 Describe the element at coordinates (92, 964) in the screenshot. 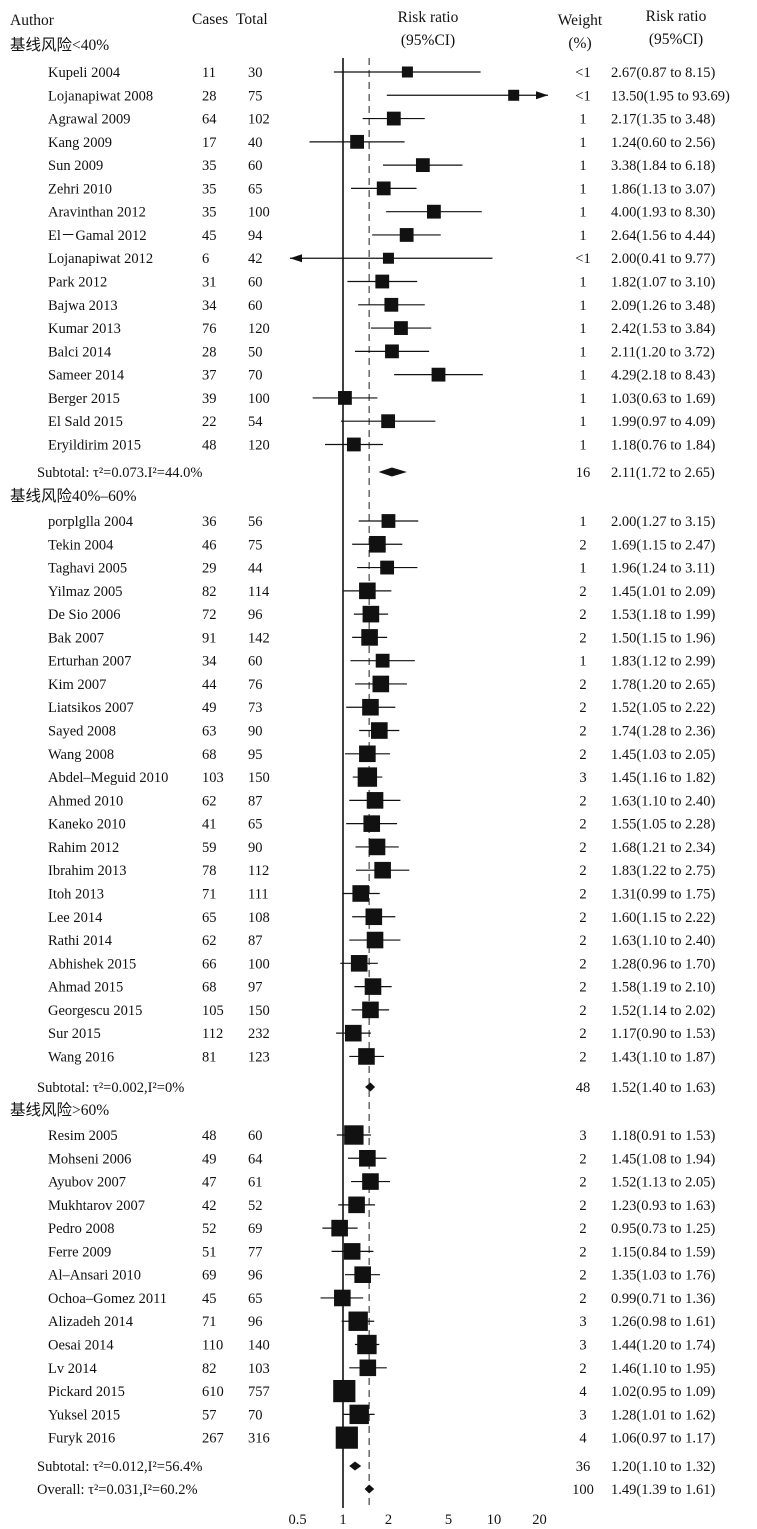

I see `study-author: Abhishek 2015` at that location.